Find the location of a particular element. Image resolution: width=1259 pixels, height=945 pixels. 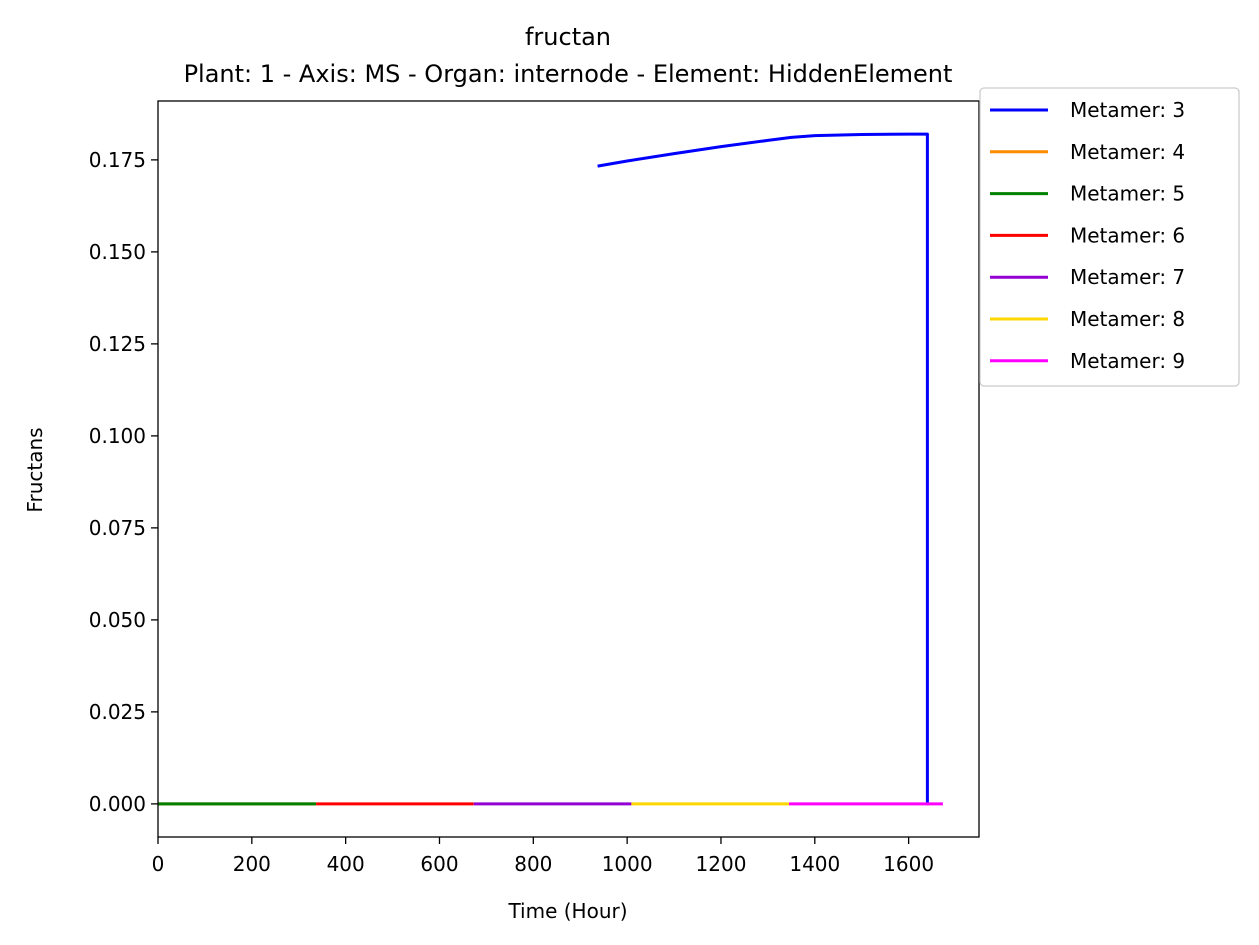

legend-label-4: Metamer: 6 is located at coordinates (1127, 235).